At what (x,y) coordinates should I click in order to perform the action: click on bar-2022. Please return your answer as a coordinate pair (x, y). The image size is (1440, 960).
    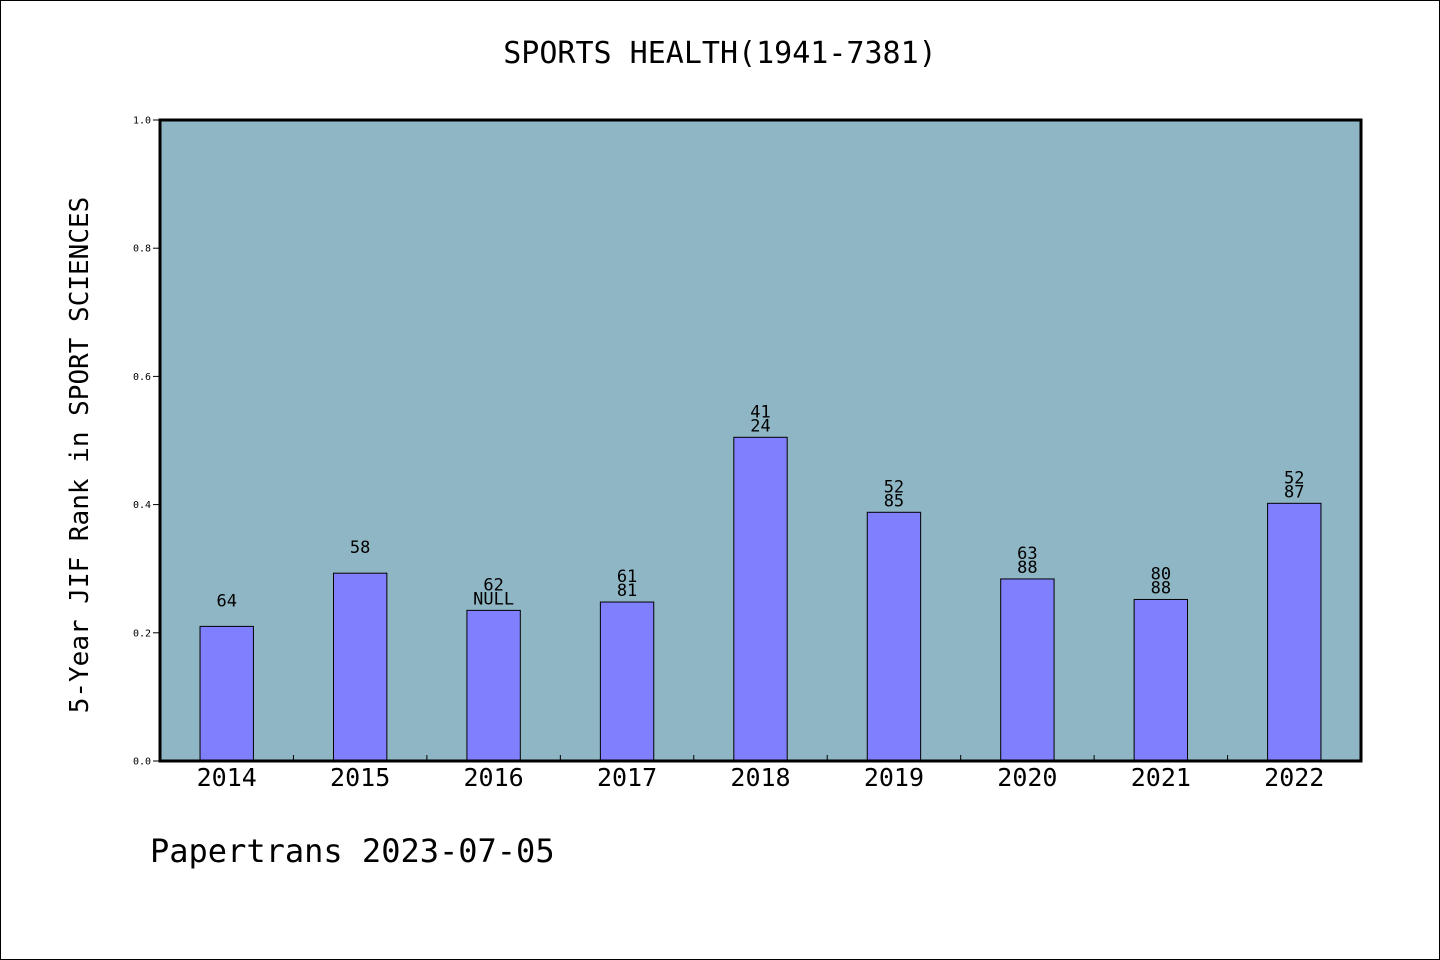
    Looking at the image, I should click on (1294, 632).